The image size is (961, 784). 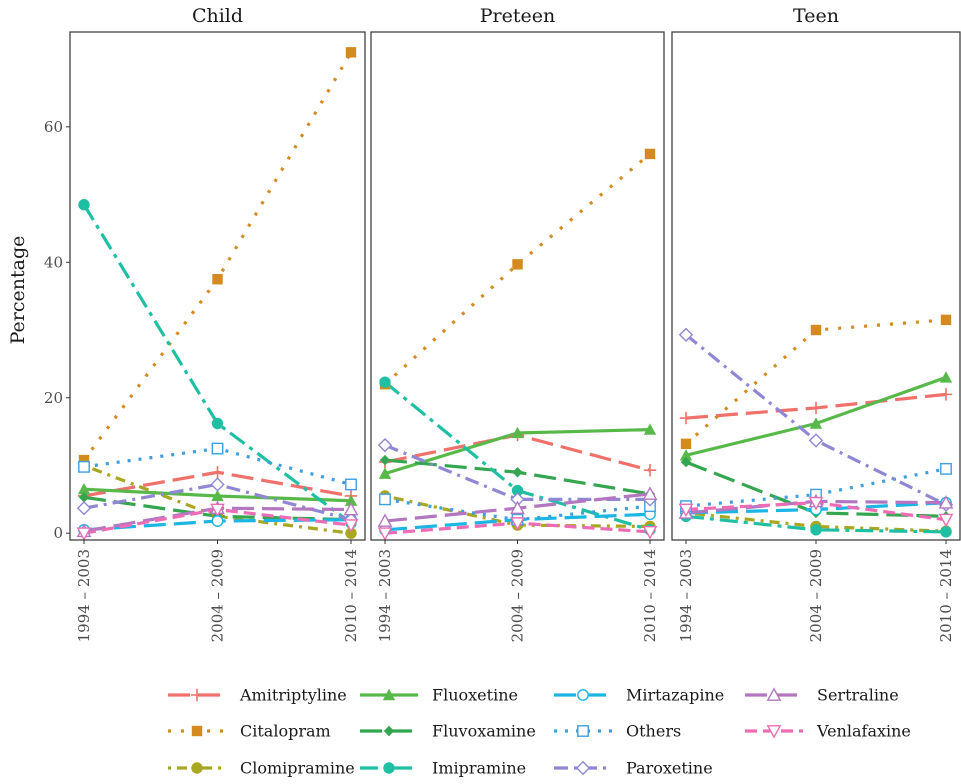 What do you see at coordinates (479, 768) in the screenshot?
I see `legend-label: Imipramine` at bounding box center [479, 768].